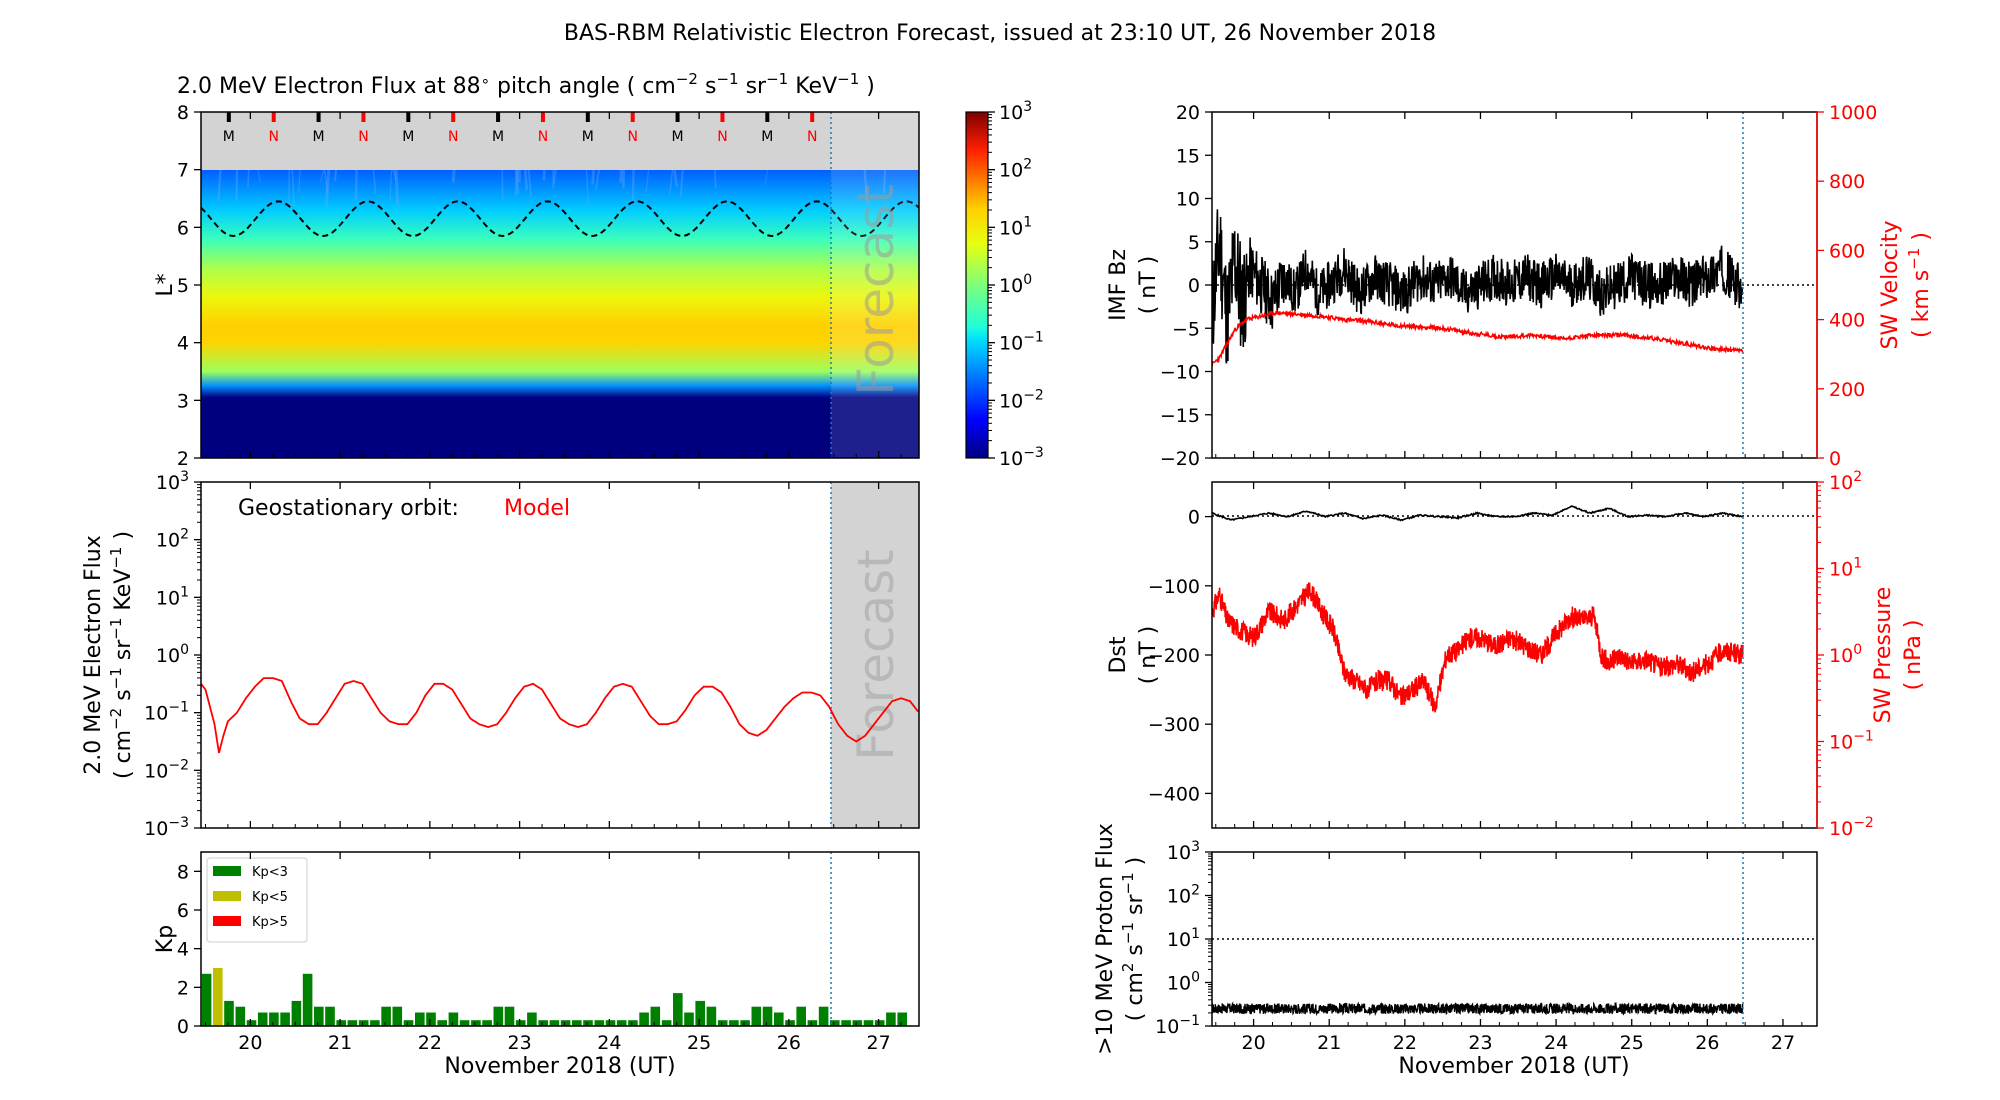  I want to click on y-tick-label: 10⁻³, so click(166, 827).